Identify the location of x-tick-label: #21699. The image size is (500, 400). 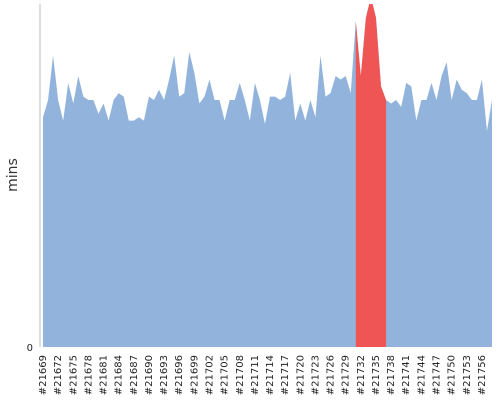
(194, 375).